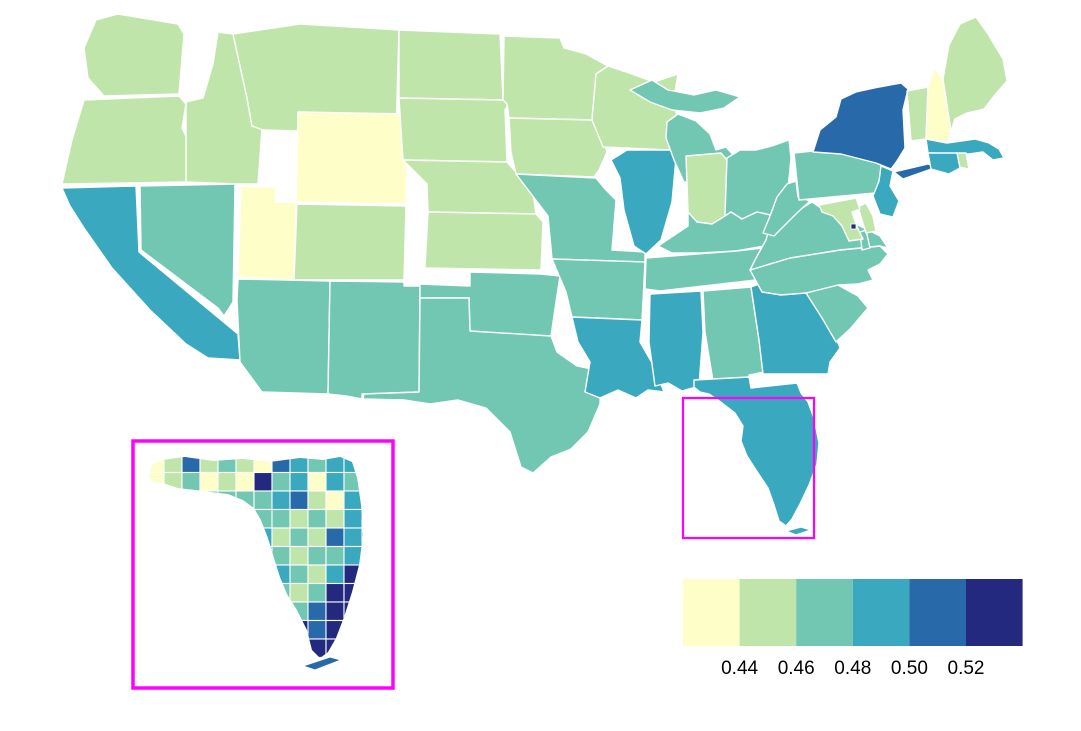  I want to click on state-montana, so click(316, 79).